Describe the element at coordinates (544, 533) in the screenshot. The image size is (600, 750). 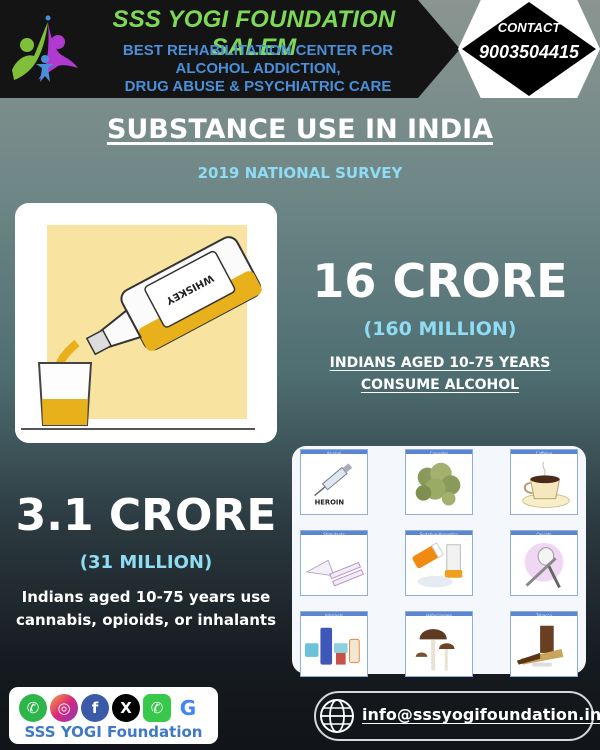
I see `drug-cell-label: Opioids` at that location.